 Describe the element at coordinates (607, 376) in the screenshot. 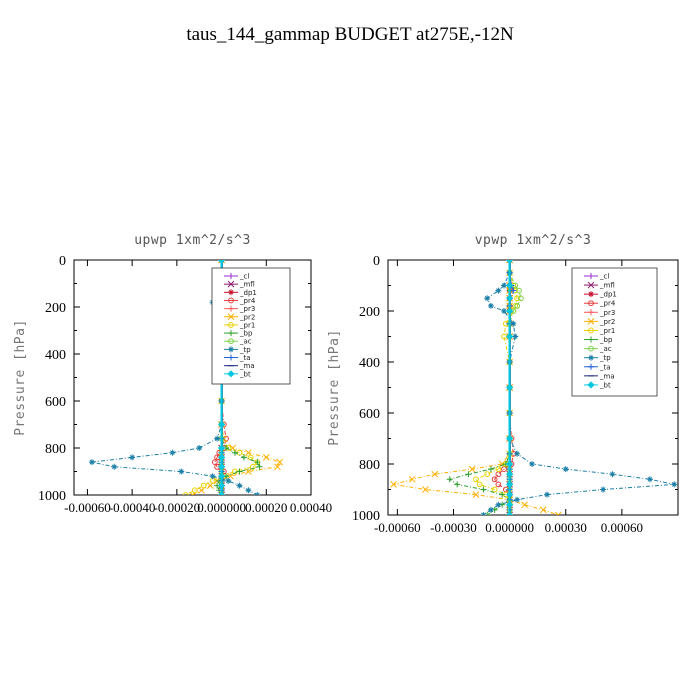

I see `vpwp-legend-label: _ma` at that location.